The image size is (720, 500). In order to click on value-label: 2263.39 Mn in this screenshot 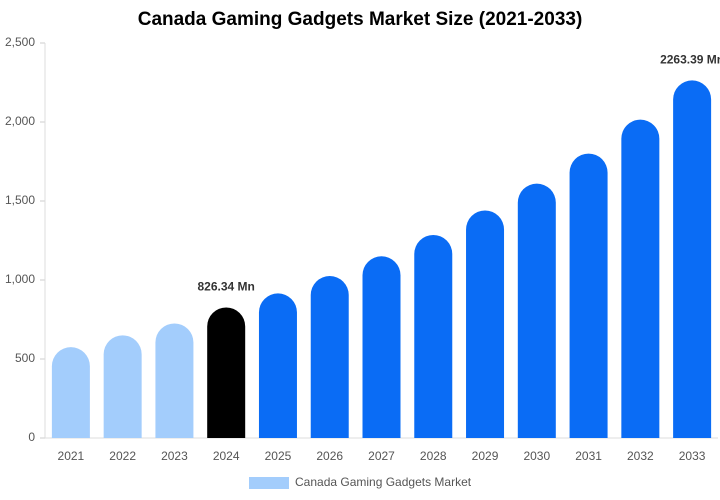, I will do `click(690, 60)`.